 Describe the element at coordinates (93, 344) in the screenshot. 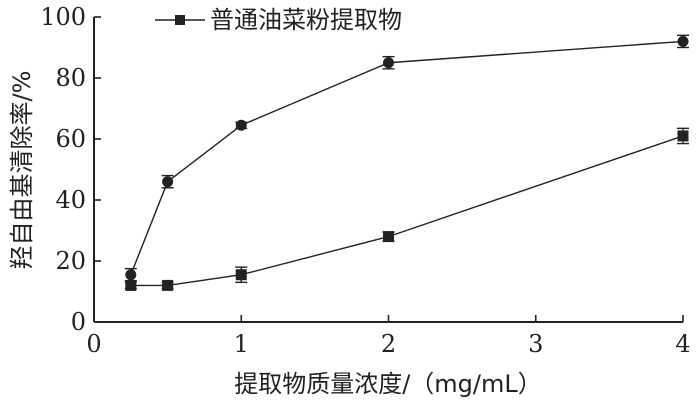

I see `x-tick-label: 0` at that location.